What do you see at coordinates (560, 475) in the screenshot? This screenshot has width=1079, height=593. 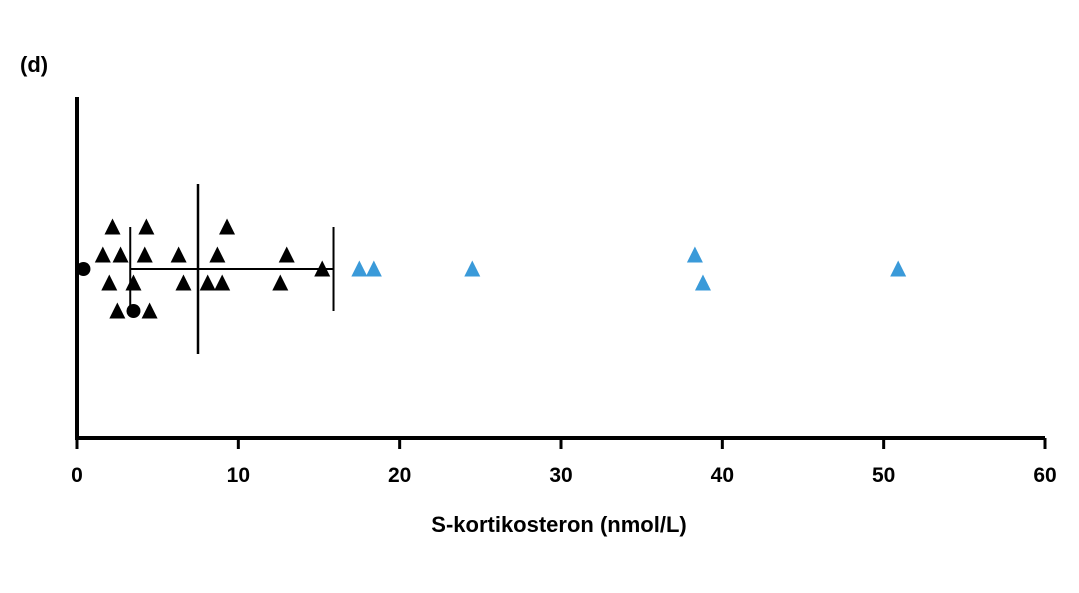 I see `x-tick-label: 30` at bounding box center [560, 475].